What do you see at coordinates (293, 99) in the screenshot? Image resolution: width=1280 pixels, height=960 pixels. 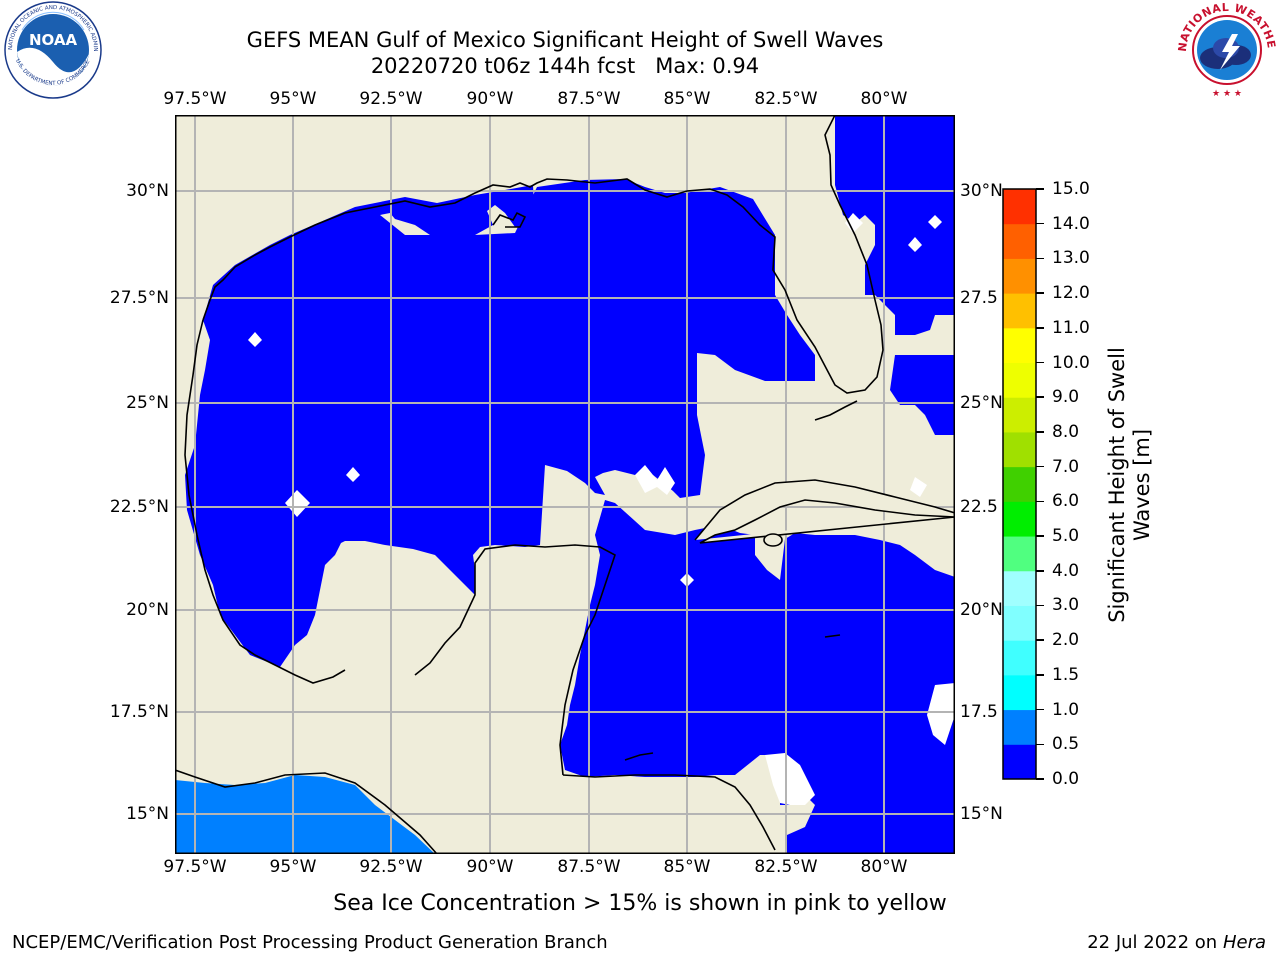 I see `lon-tick-top: 95°W` at bounding box center [293, 99].